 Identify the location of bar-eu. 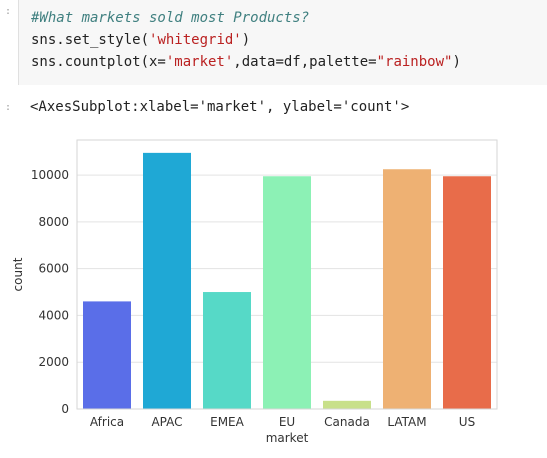
(287, 292).